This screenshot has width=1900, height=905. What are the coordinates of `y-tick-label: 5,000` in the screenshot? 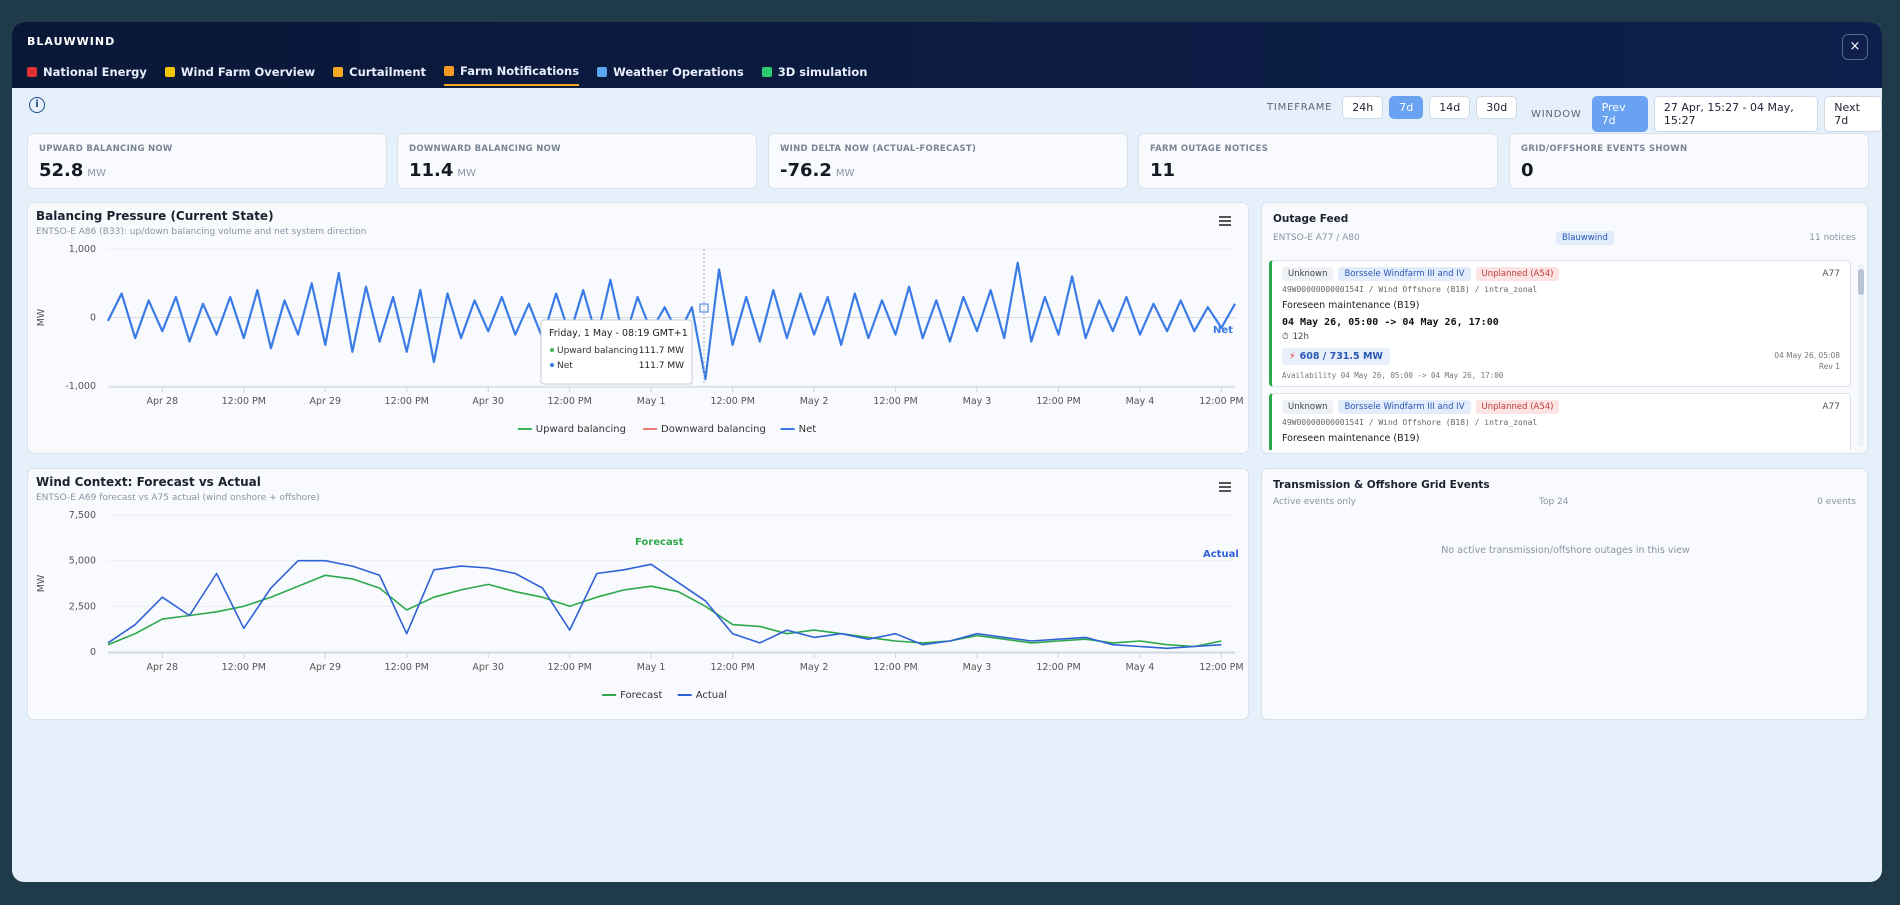 It's located at (82, 561).